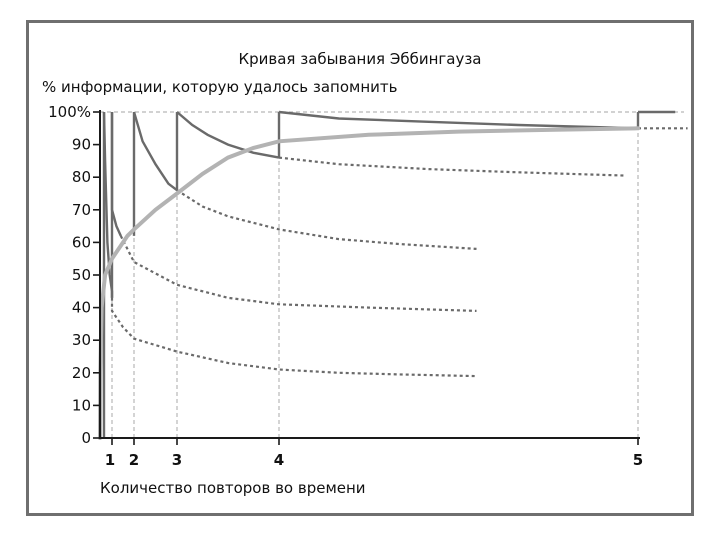 The height and width of the screenshot is (540, 720). Describe the element at coordinates (110, 460) in the screenshot. I see `x-tick-label-1: 1` at that location.